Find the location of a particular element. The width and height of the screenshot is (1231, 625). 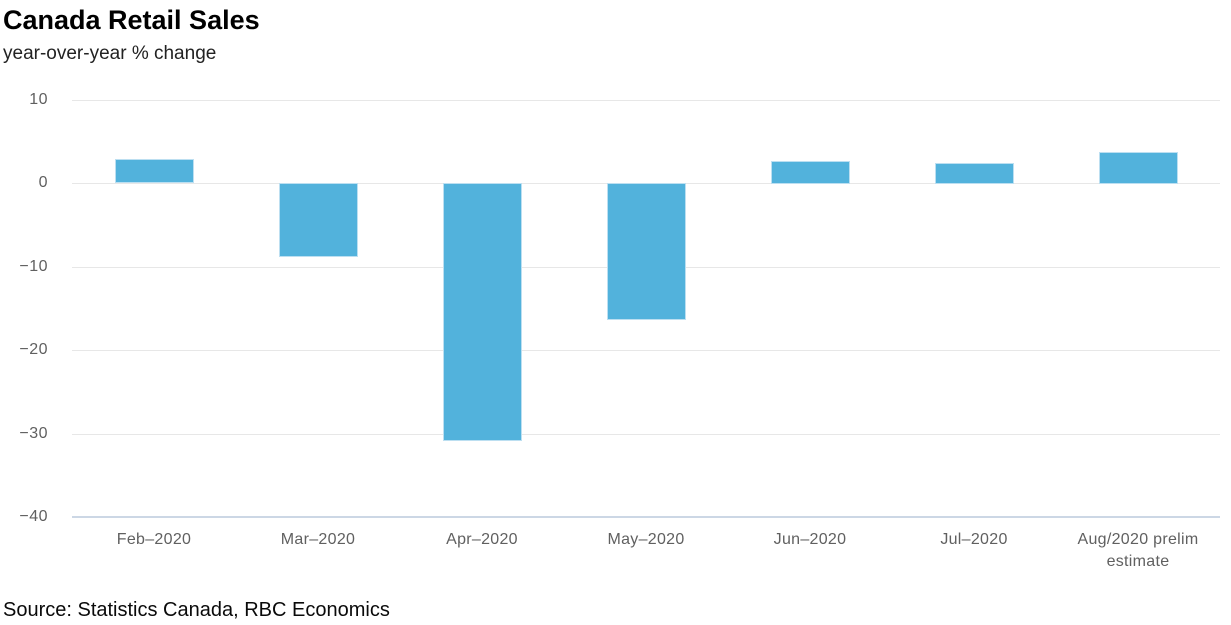

y-axis-tick-label: 10 is located at coordinates (38, 99).